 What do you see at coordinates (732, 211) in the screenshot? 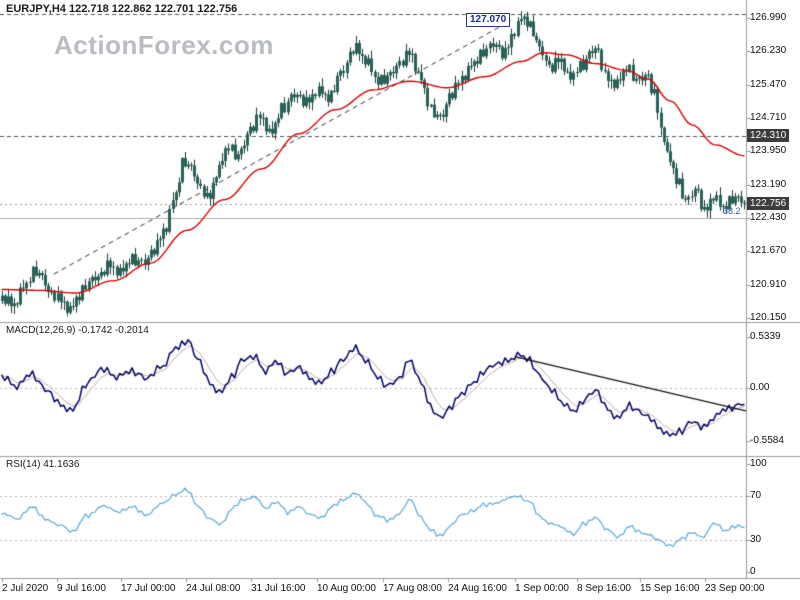
I see `fib-382-label: 38.2` at bounding box center [732, 211].